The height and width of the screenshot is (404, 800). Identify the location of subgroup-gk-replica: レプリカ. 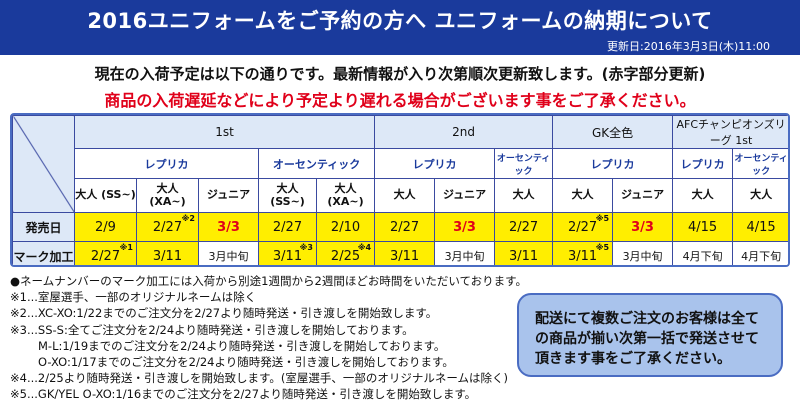
(613, 163).